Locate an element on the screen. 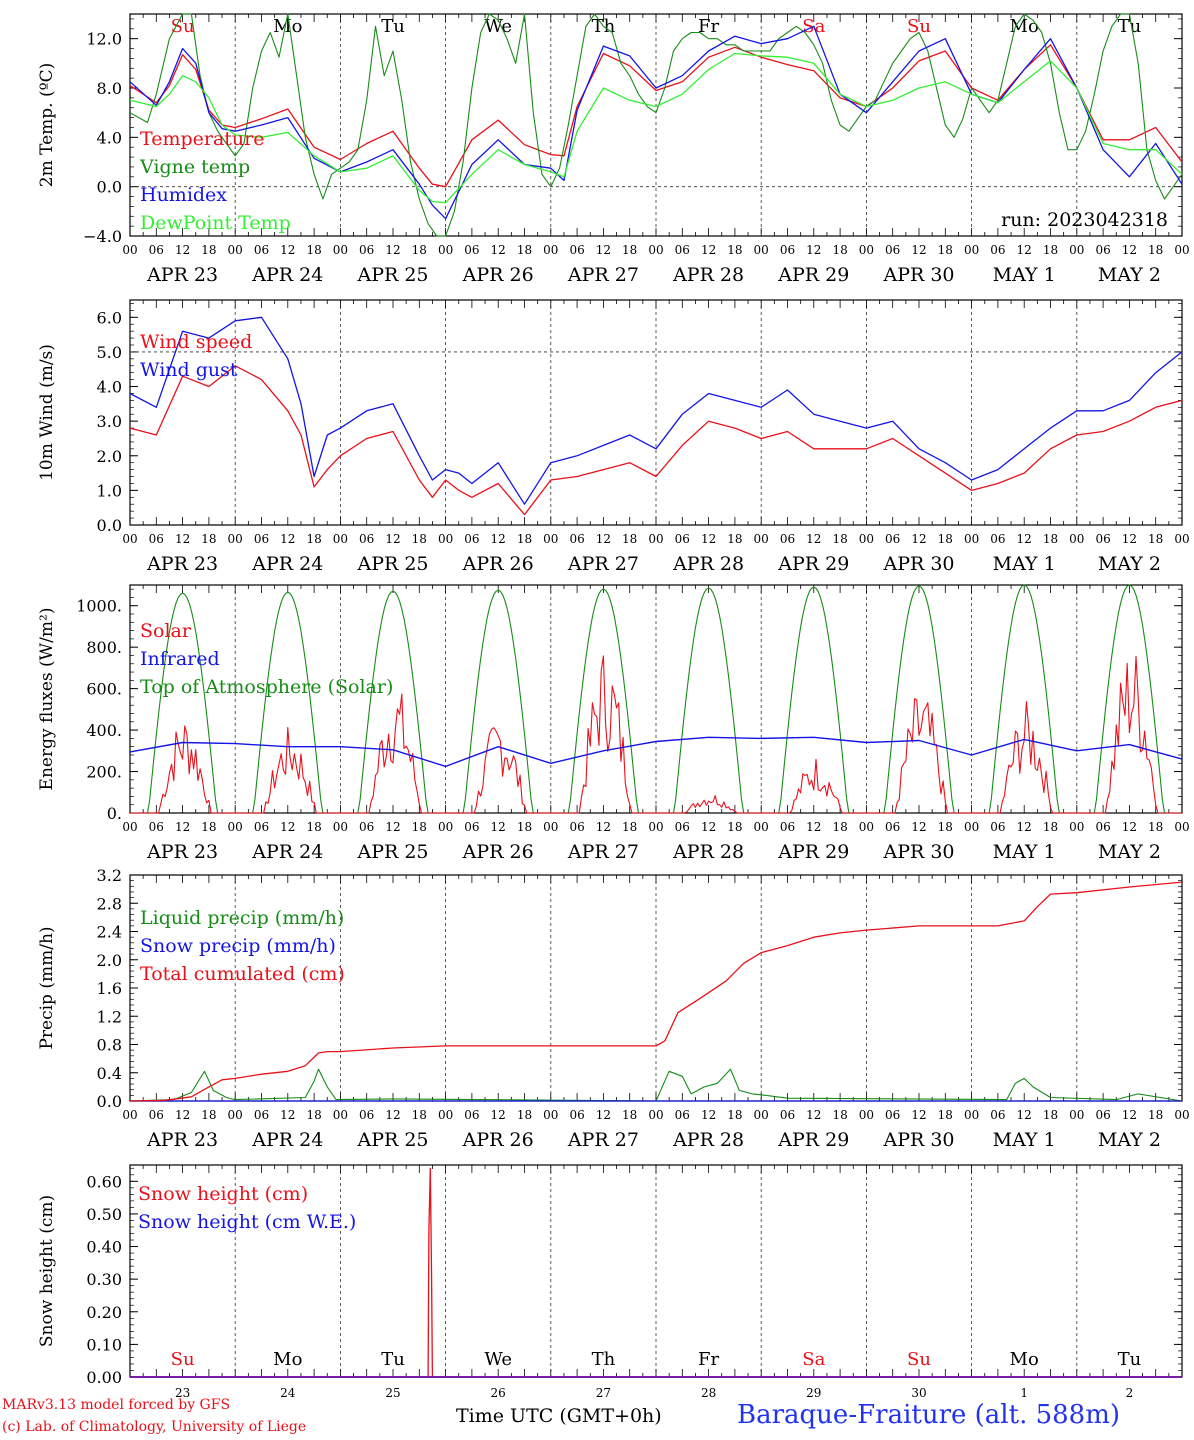 This screenshot has height=1440, width=1194. legend-entry: Temperature is located at coordinates (202, 139).